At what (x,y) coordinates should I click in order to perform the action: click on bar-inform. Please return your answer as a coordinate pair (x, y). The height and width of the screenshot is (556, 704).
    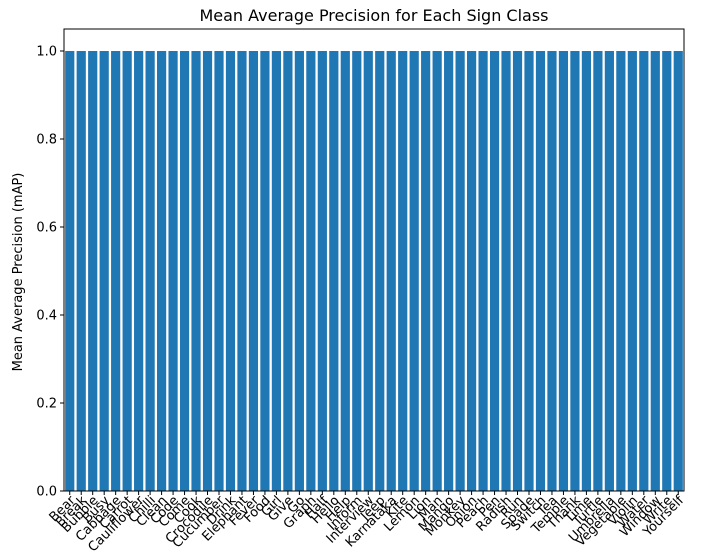
    Looking at the image, I should click on (357, 271).